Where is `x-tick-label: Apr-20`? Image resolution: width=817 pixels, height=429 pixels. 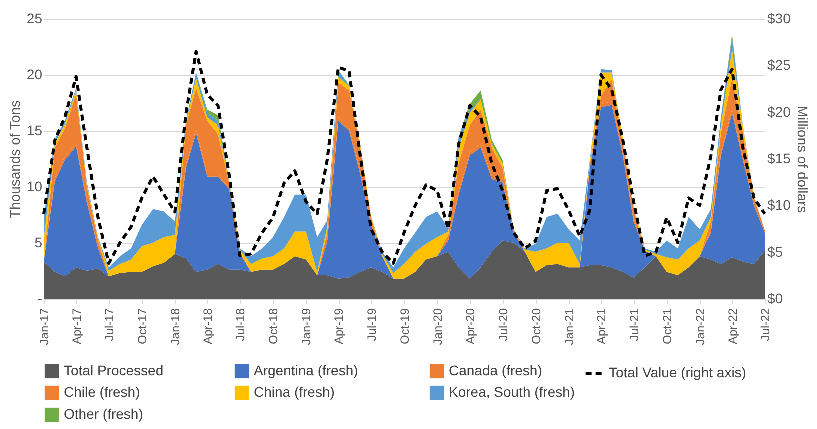 x-tick-label: Apr-20 is located at coordinates (471, 326).